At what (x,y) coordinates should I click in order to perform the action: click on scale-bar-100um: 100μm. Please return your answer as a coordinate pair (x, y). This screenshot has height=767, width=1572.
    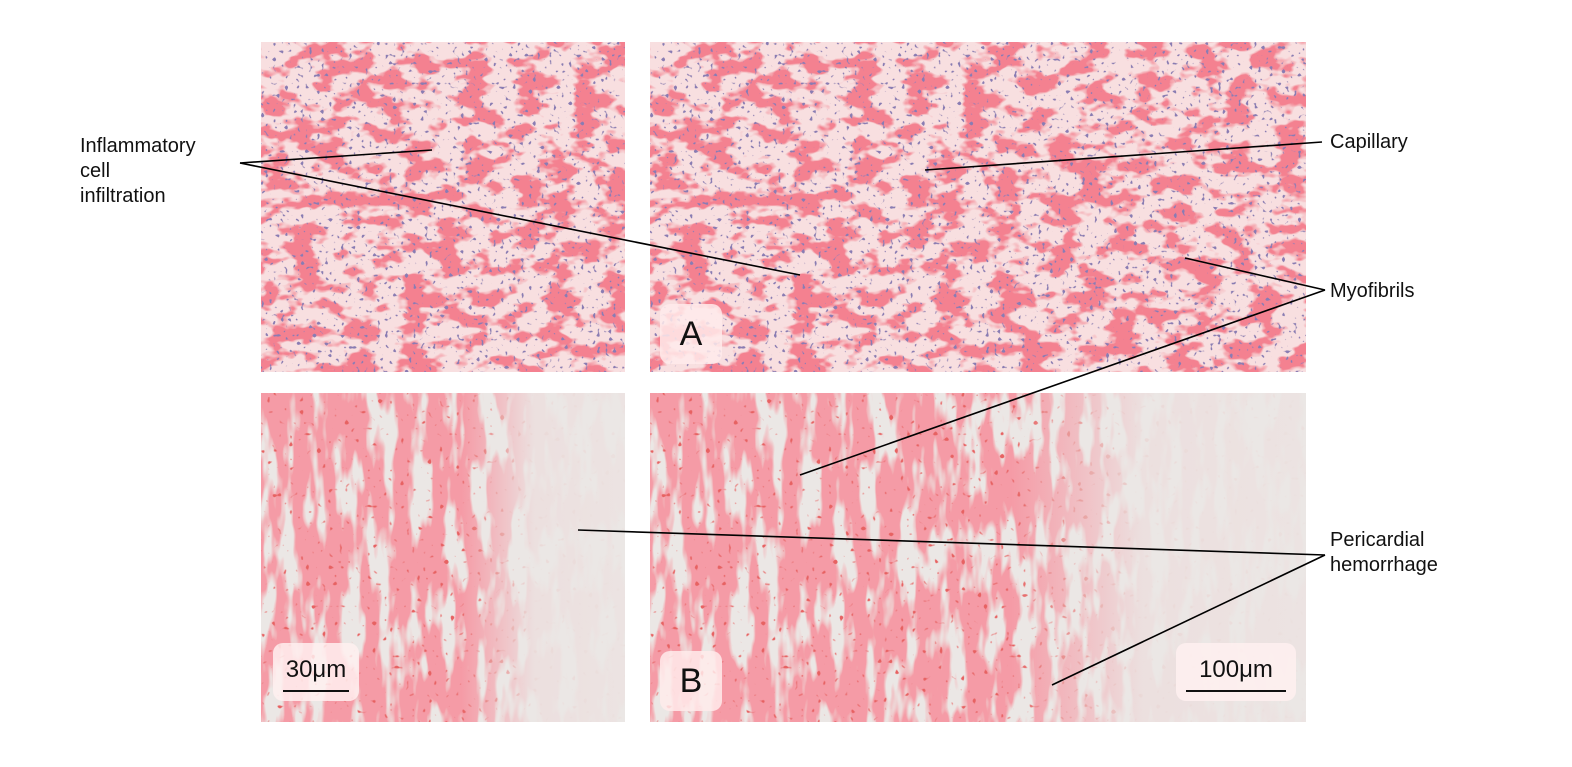
    Looking at the image, I should click on (1236, 672).